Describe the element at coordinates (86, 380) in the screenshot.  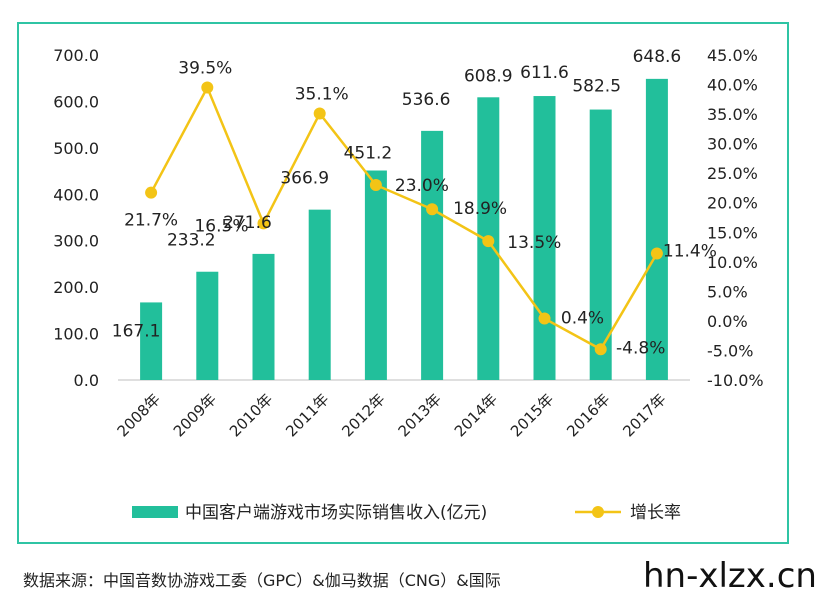
I see `y-left-tick-label: 0.0` at that location.